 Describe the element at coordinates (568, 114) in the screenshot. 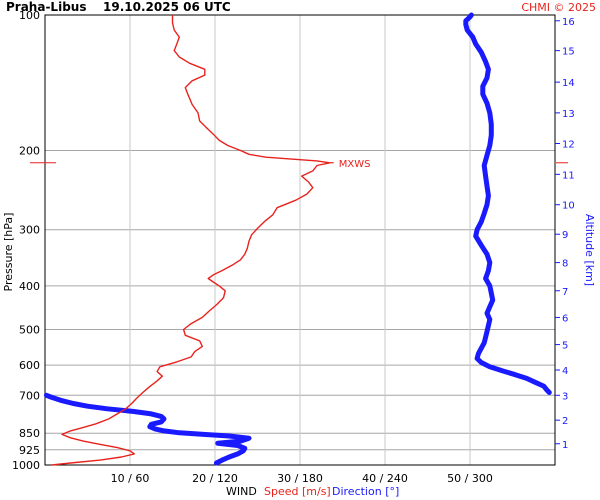

I see `altitude-tick-label: 13` at that location.